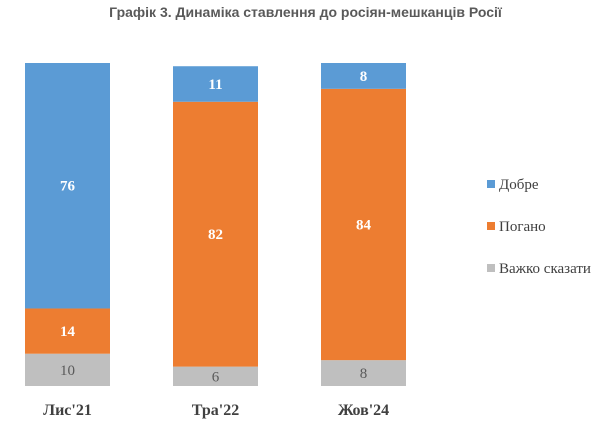 Image resolution: width=611 pixels, height=447 pixels. I want to click on data-label: 11, so click(215, 85).